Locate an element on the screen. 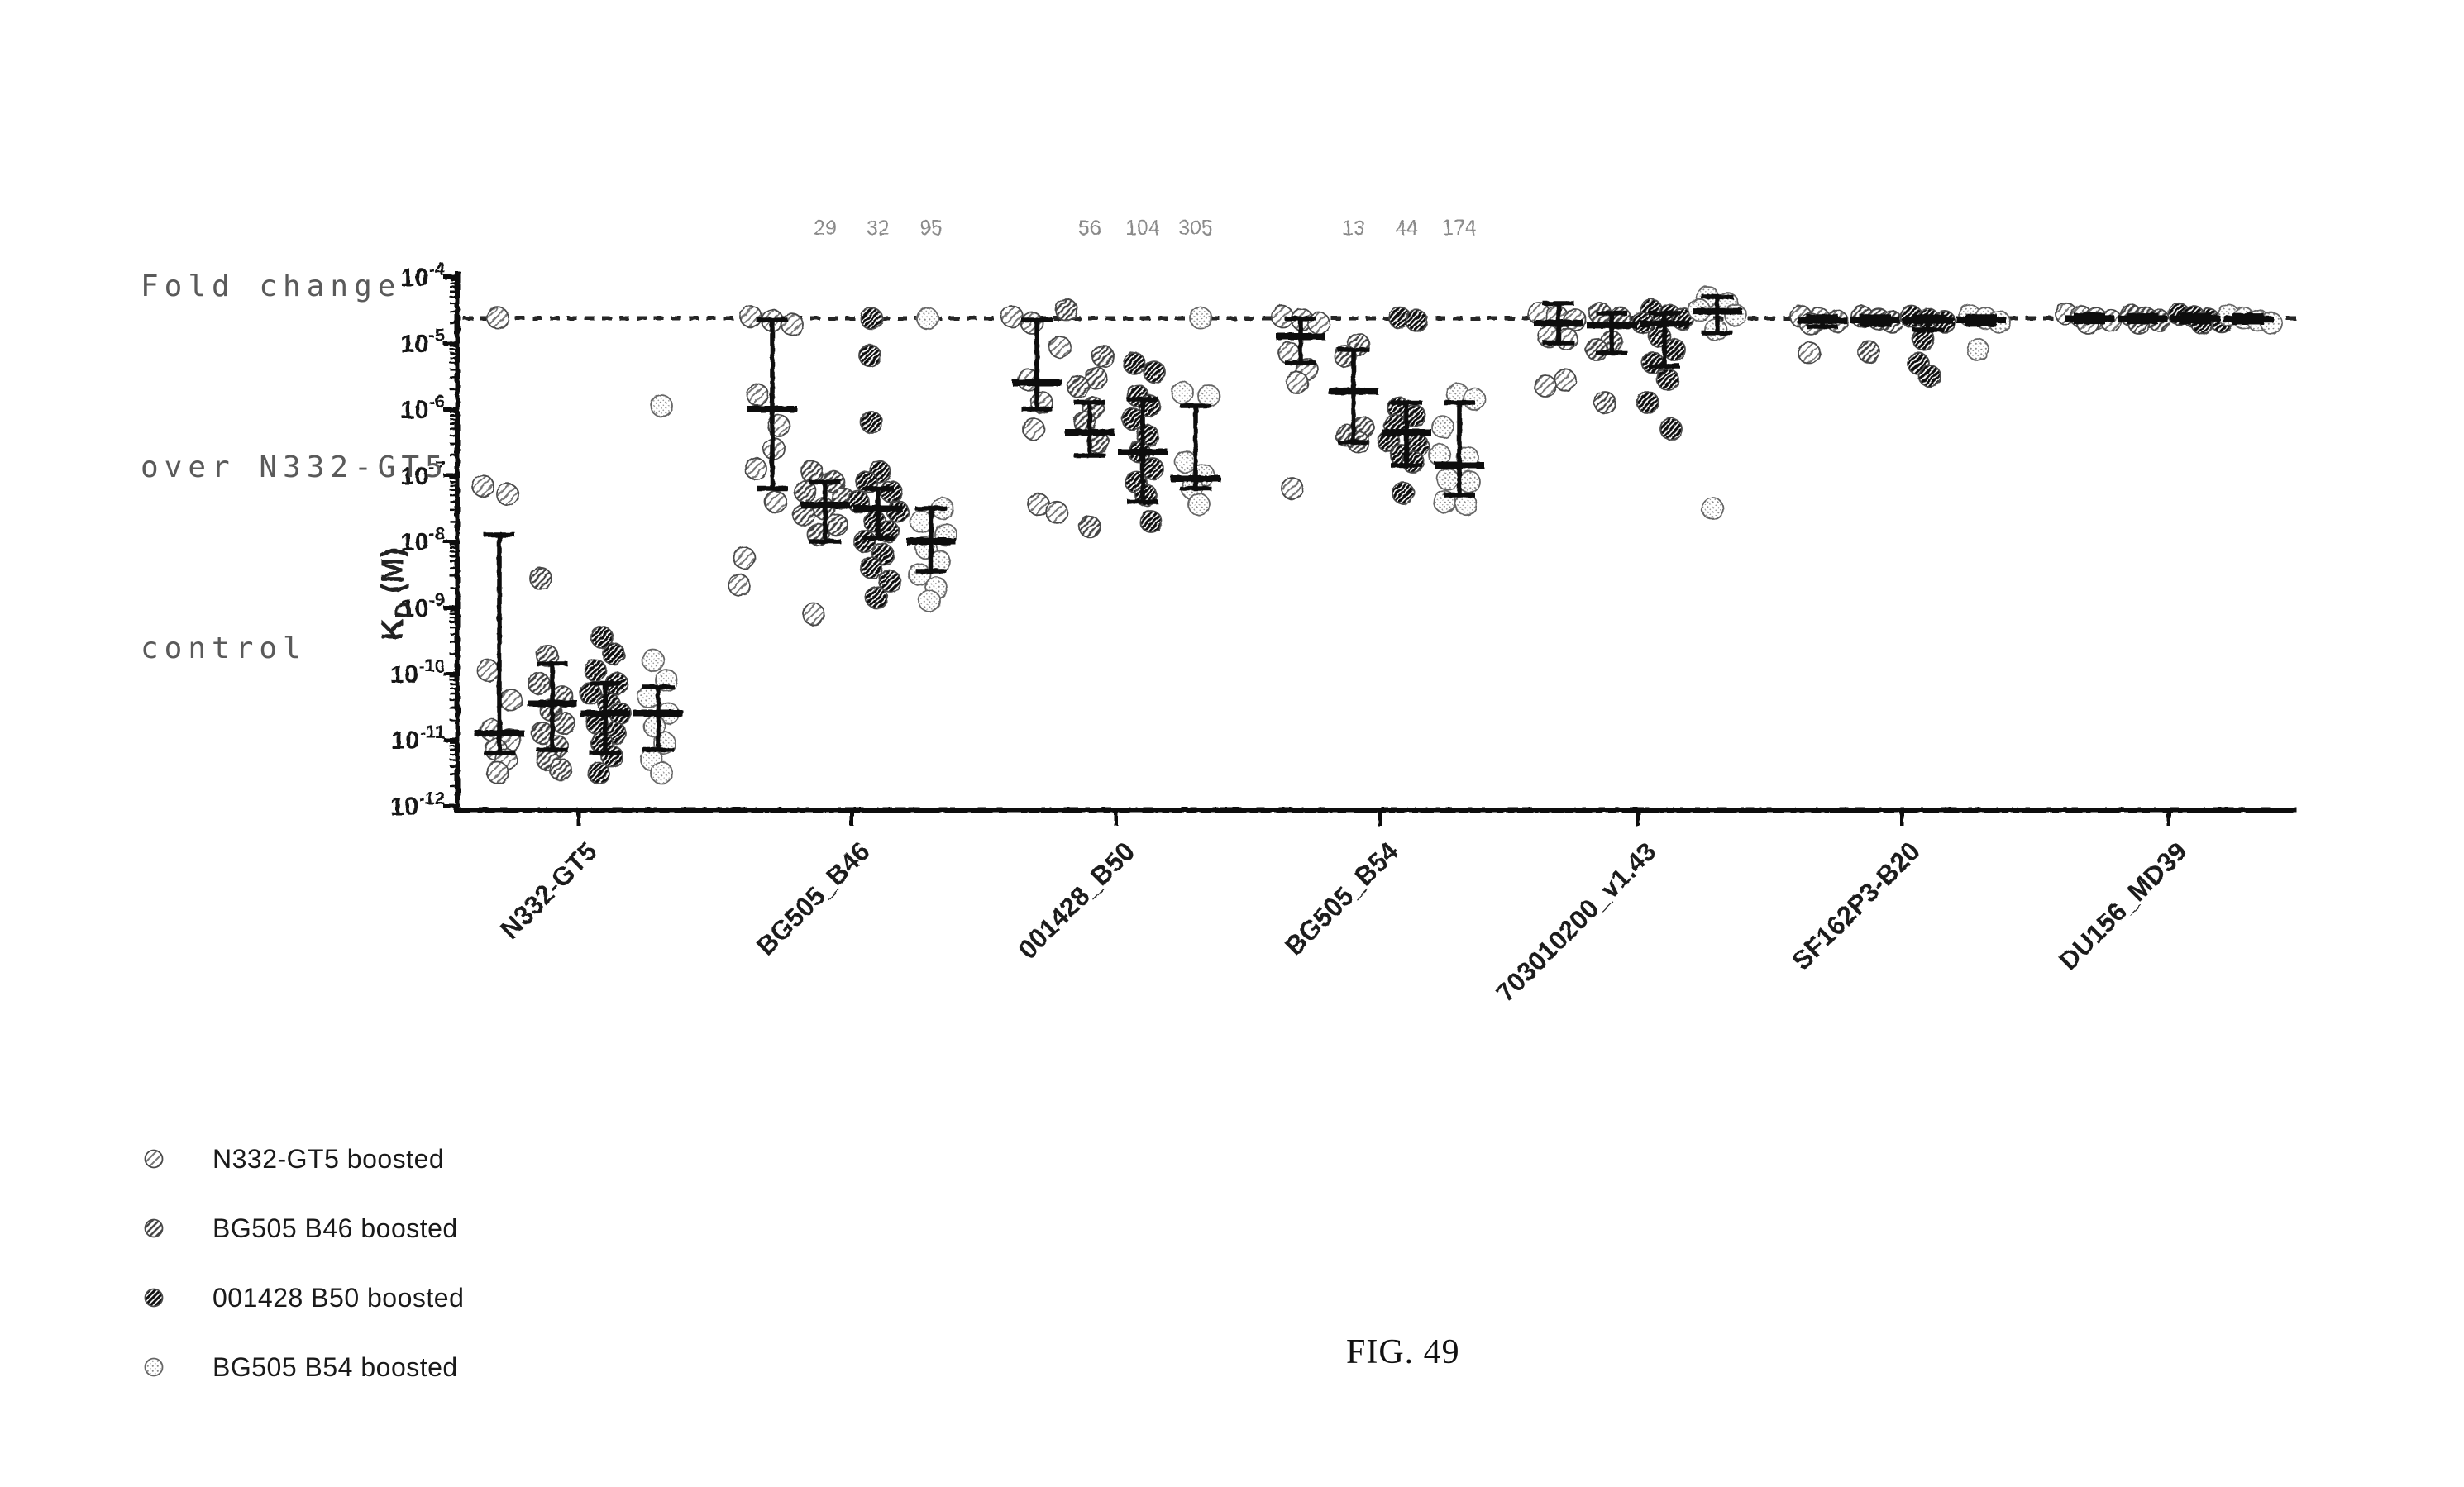 Image resolution: width=2464 pixels, height=1487 pixels. fold-change-annotation: 29 is located at coordinates (826, 228).